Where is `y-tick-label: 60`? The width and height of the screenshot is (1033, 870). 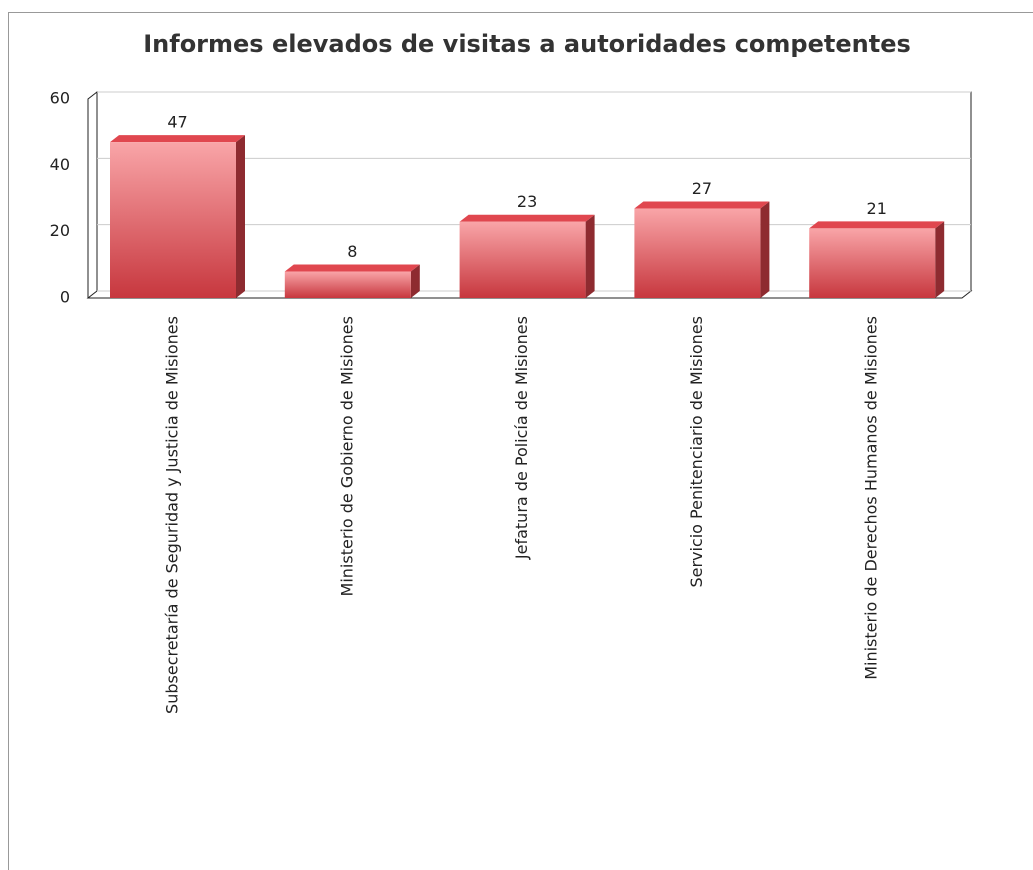 y-tick-label: 60 is located at coordinates (60, 98).